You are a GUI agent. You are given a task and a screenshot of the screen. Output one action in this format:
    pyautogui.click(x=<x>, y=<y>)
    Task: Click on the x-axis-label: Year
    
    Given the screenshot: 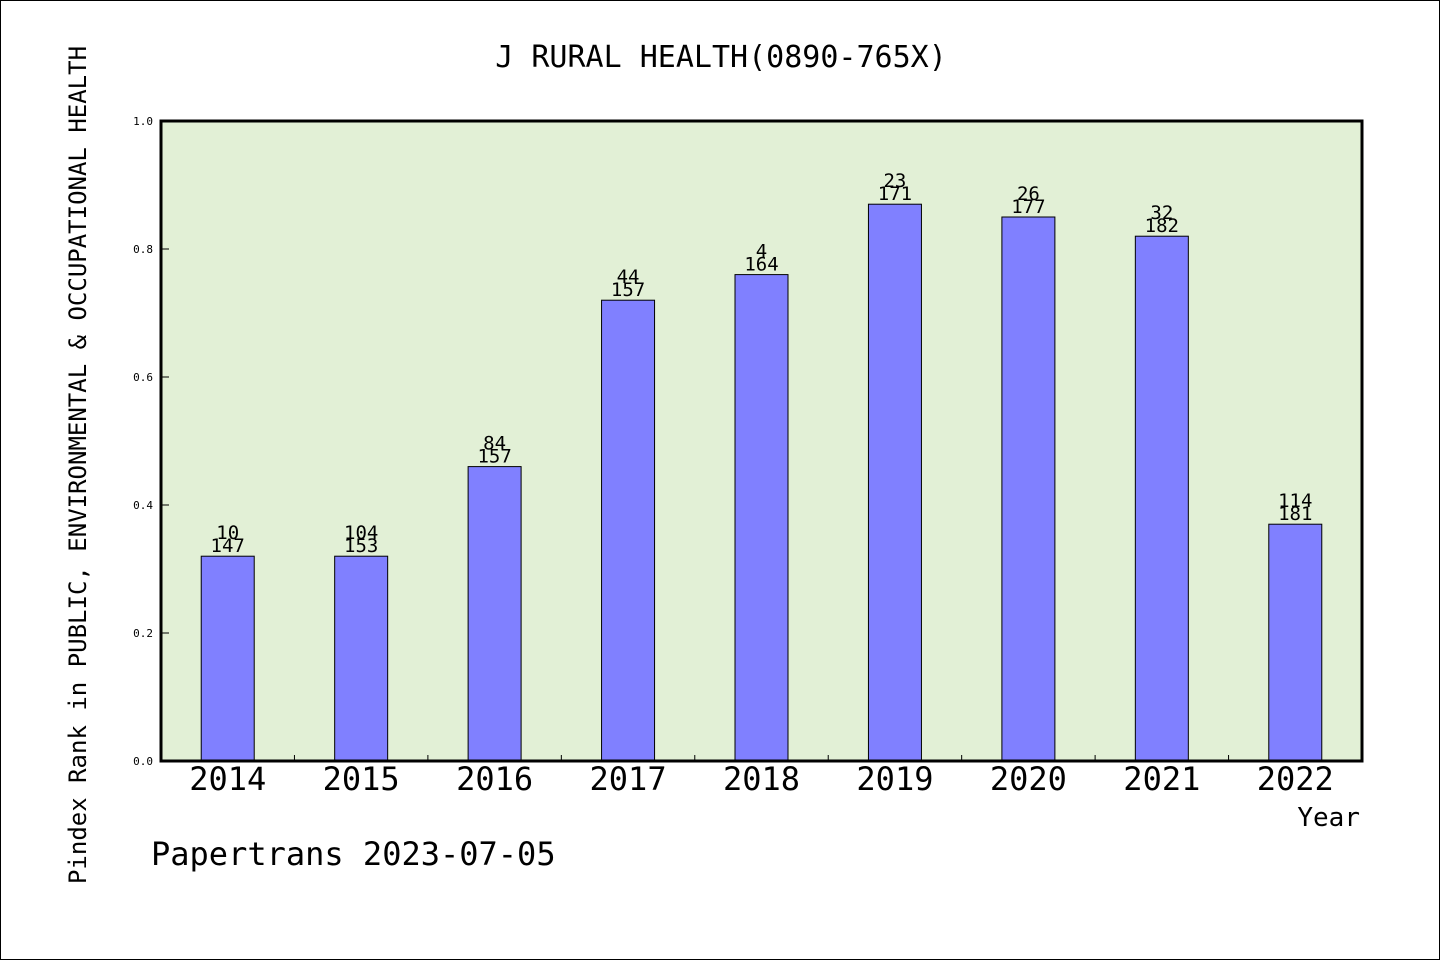 What is the action you would take?
    pyautogui.click(x=1328, y=818)
    